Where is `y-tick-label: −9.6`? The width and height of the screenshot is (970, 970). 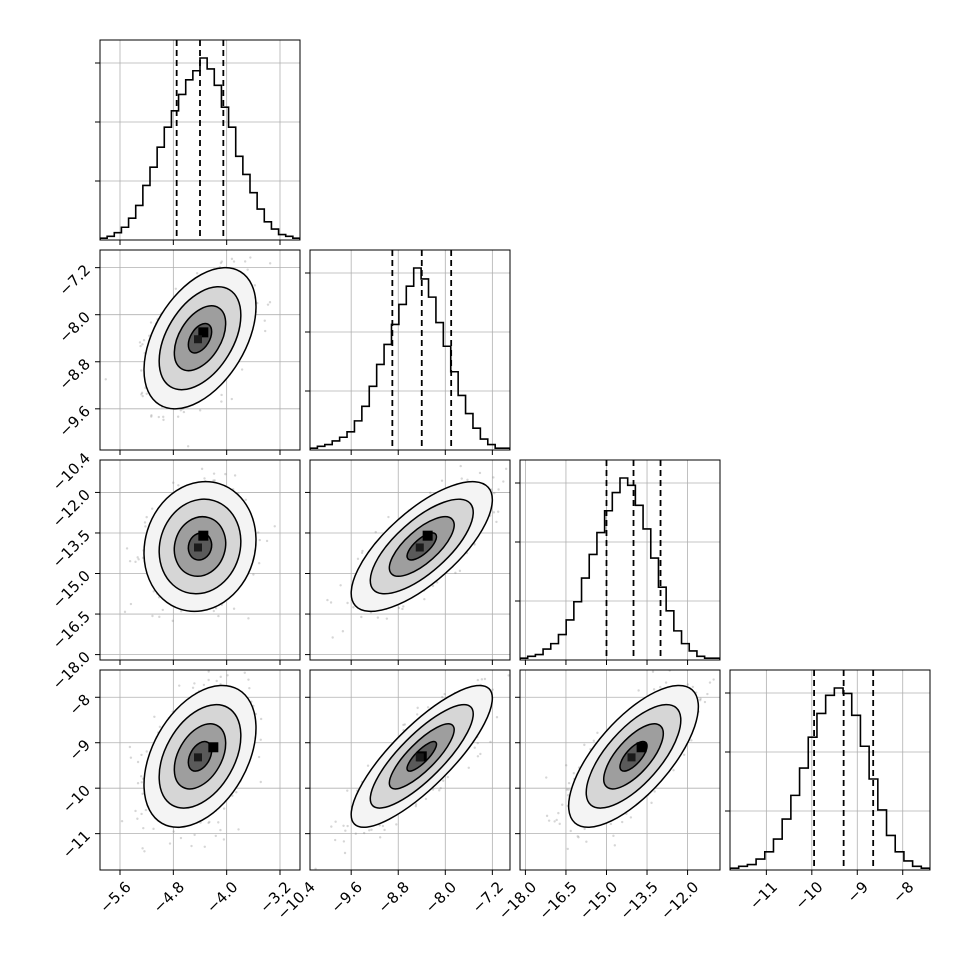
y-tick-label: −9.6 is located at coordinates (75, 421).